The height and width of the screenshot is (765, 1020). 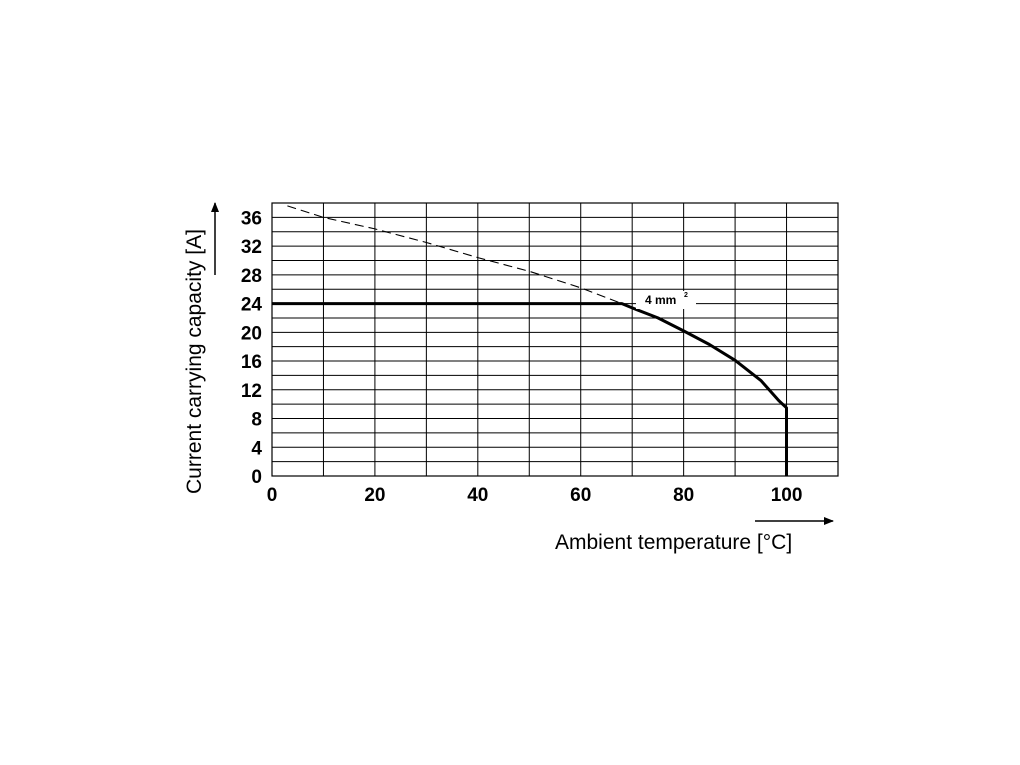 What do you see at coordinates (477, 495) in the screenshot?
I see `x-tick-label: 40` at bounding box center [477, 495].